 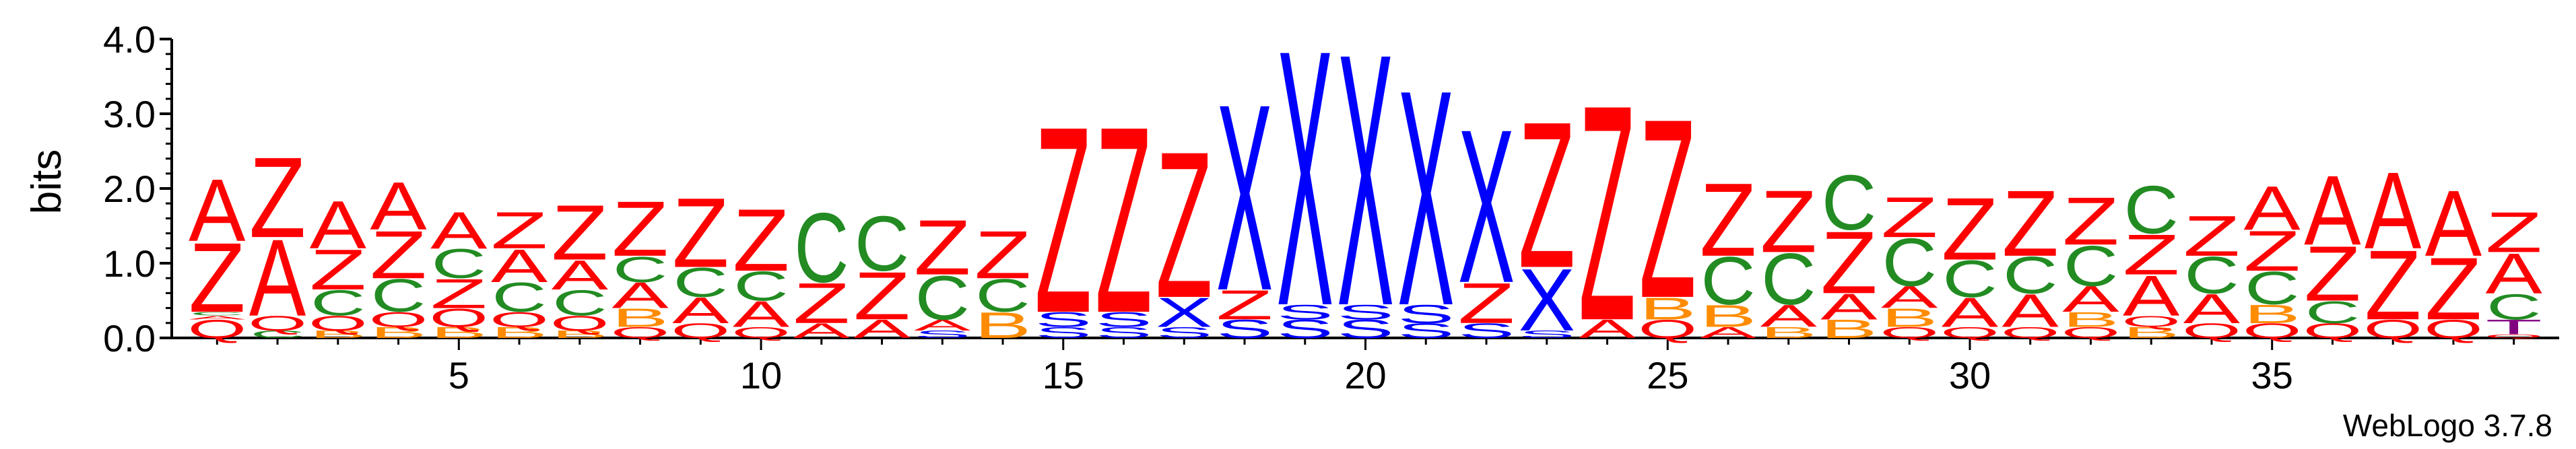 What do you see at coordinates (137, 188) in the screenshot?
I see `y-axis-ticks: 0.0 1.0 2.0 3.0 4.0` at bounding box center [137, 188].